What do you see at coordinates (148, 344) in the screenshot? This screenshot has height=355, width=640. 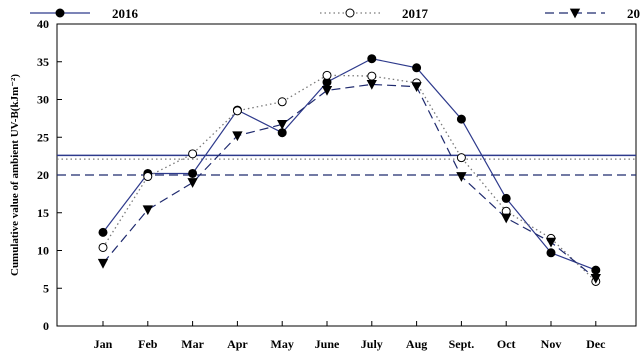 I see `x-tick-label: Feb` at bounding box center [148, 344].